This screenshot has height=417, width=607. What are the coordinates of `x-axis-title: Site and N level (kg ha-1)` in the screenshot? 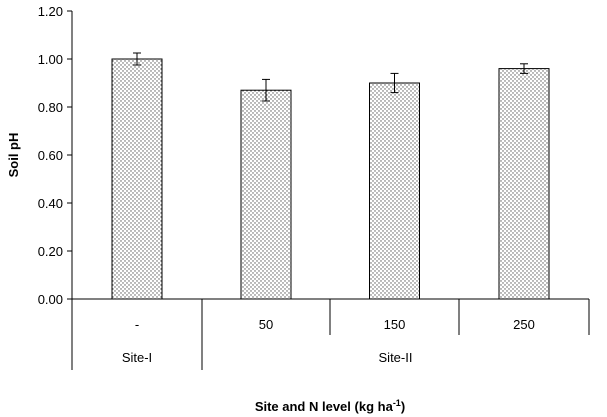 It's located at (330, 406).